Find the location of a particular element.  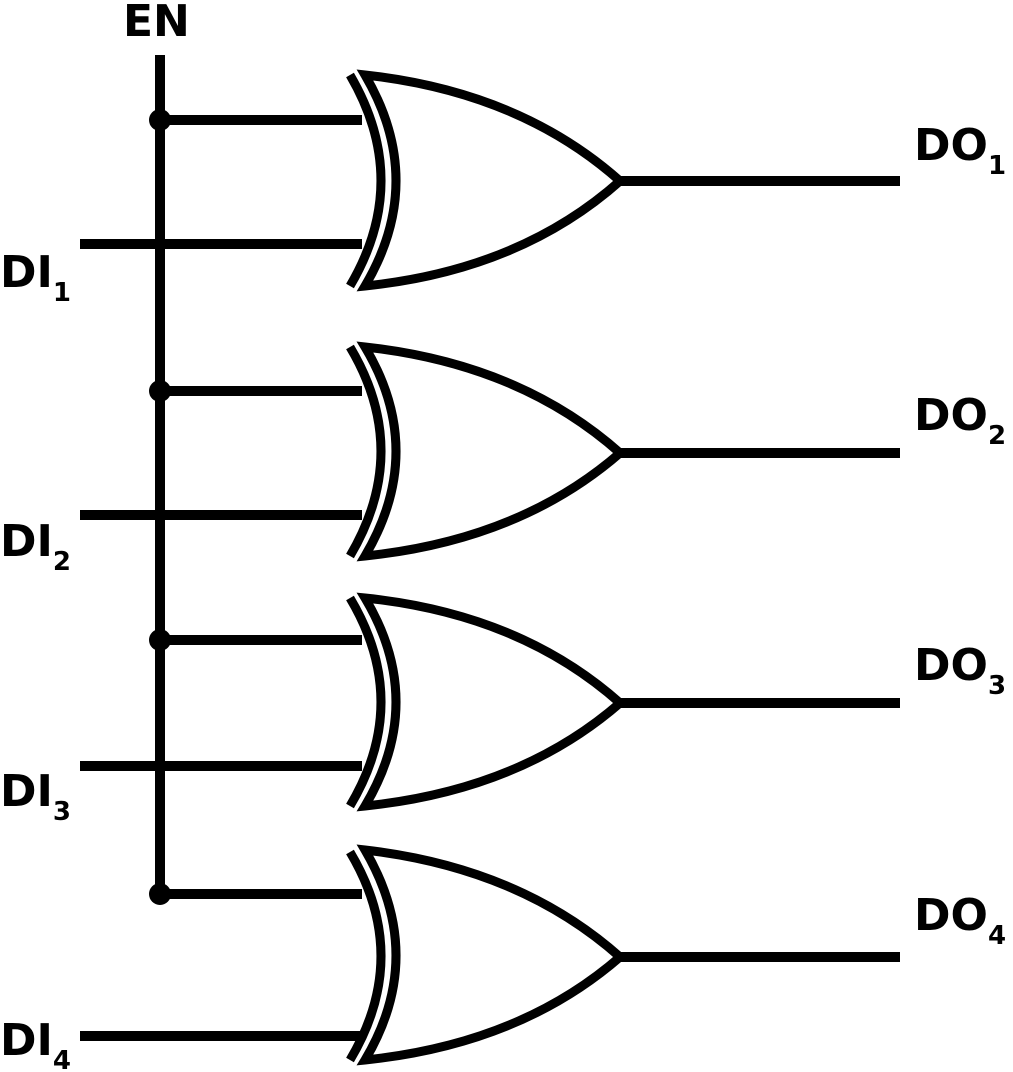

input-label-4: DI4 is located at coordinates (35, 1043).